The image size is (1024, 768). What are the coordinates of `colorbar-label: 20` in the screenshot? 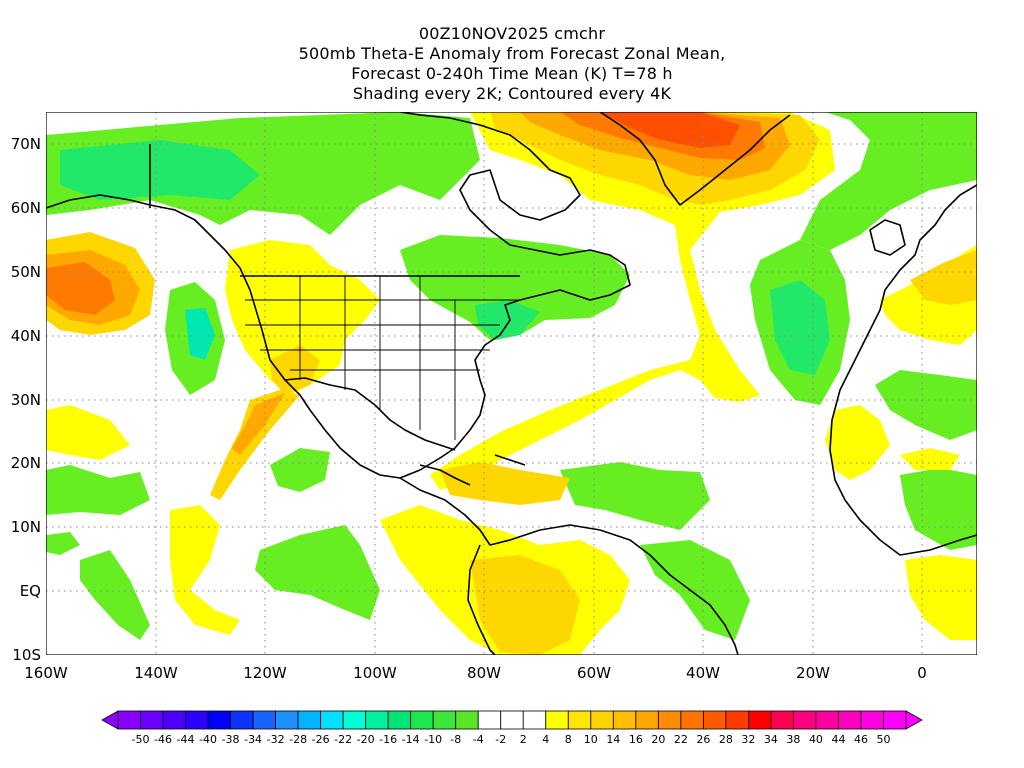 It's located at (658, 739).